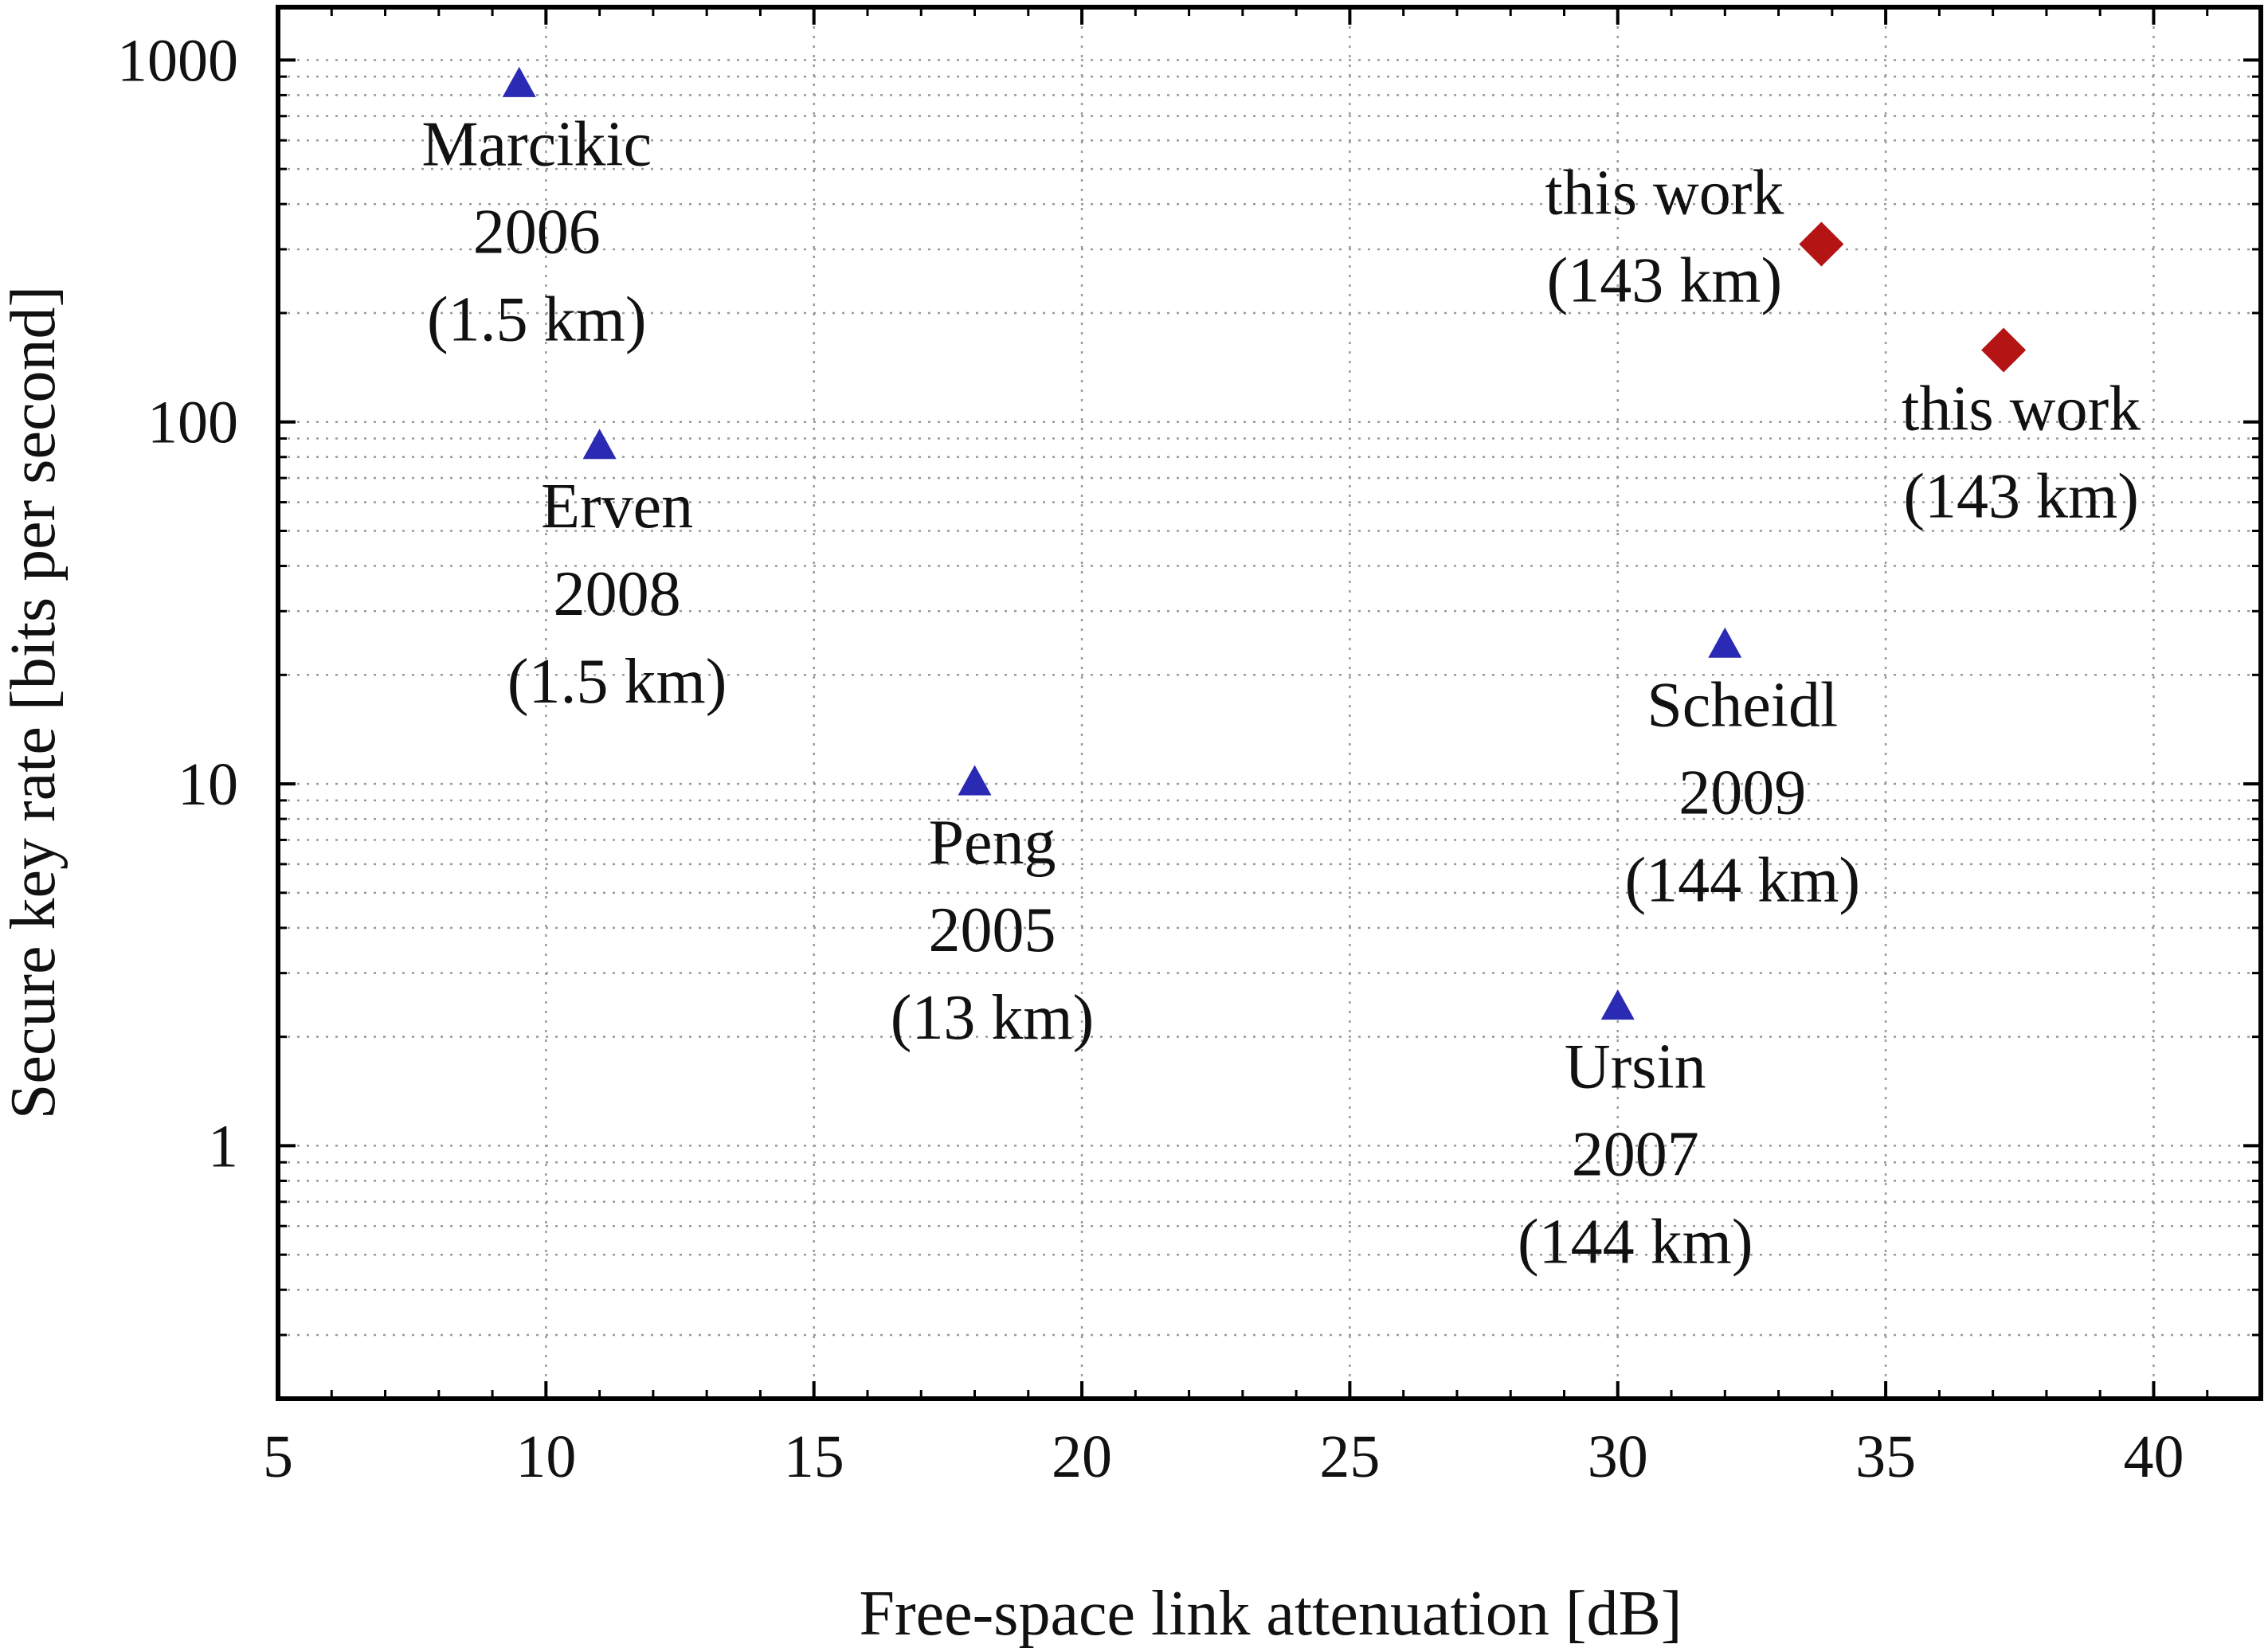  What do you see at coordinates (34, 702) in the screenshot?
I see `y-axis-title: Secure key rate [bits per second]` at bounding box center [34, 702].